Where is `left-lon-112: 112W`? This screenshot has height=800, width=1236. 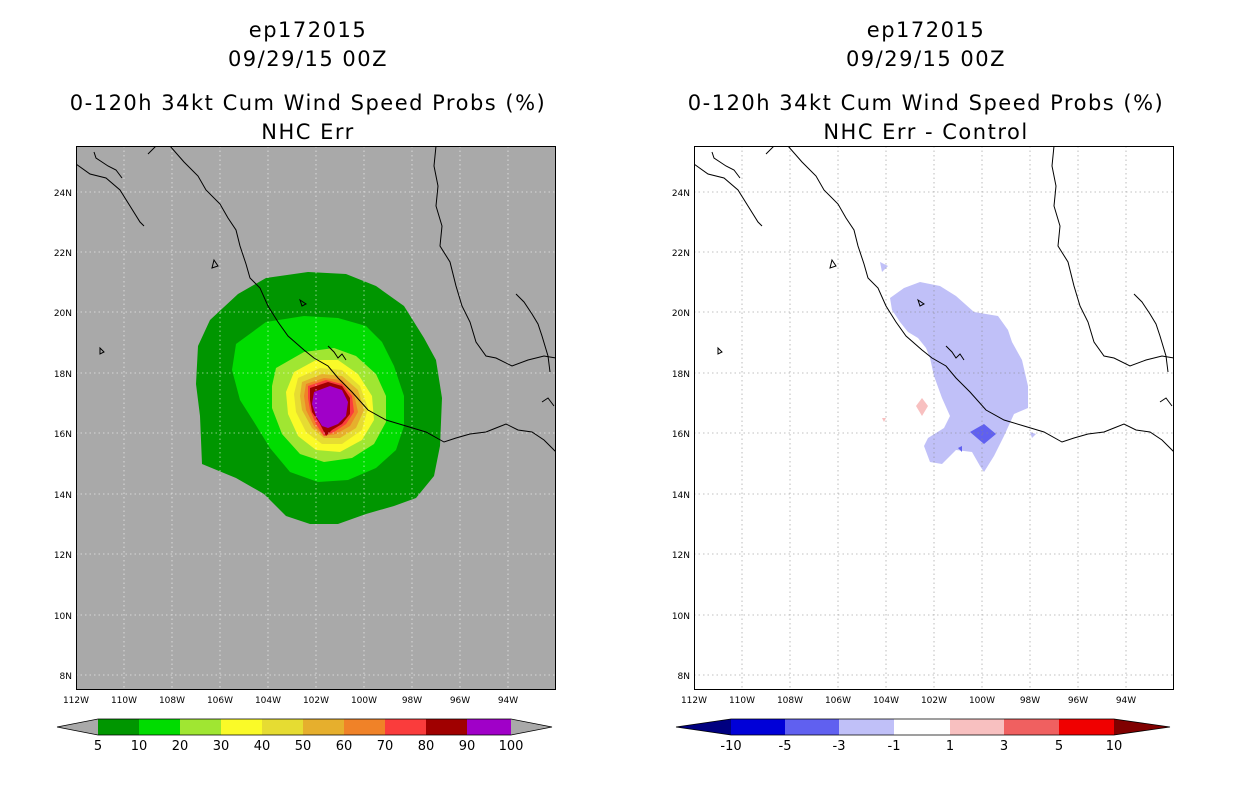 left-lon-112: 112W is located at coordinates (76, 701).